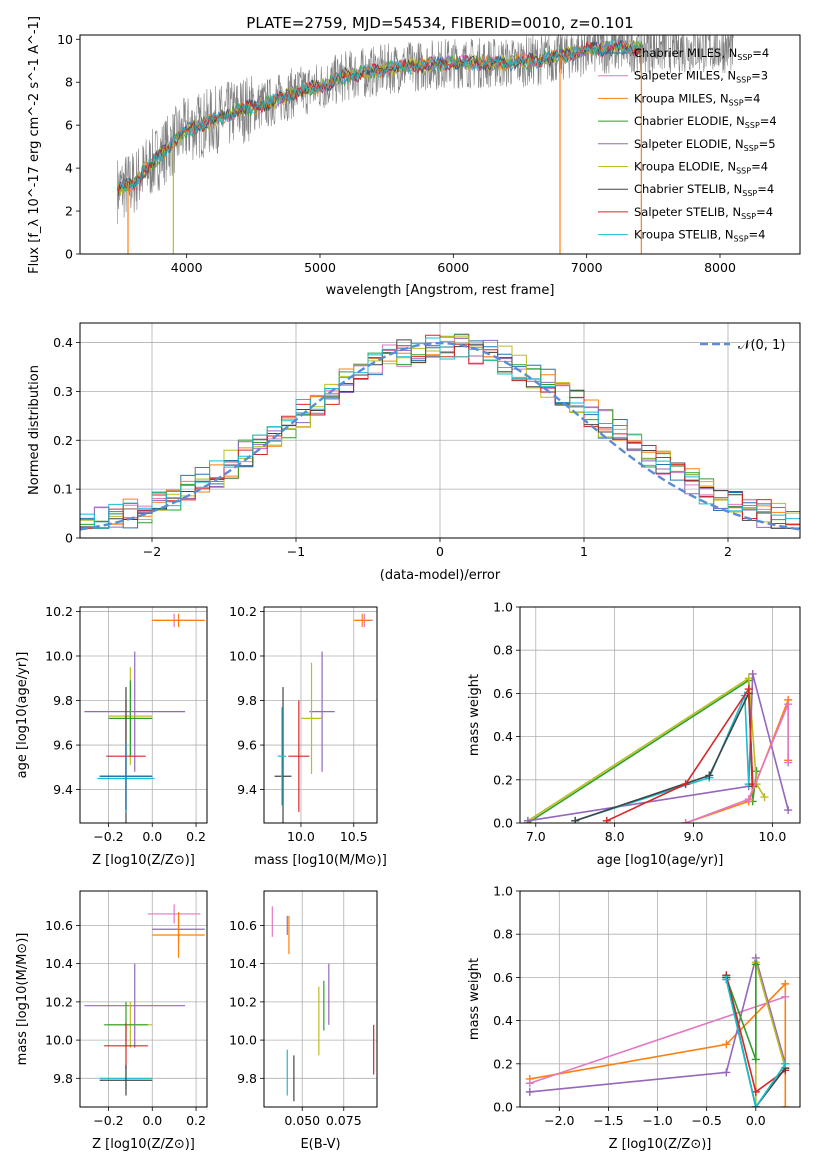 The width and height of the screenshot is (819, 1170). I want to click on x-axis-label: age [log10(age/yr)], so click(660, 860).